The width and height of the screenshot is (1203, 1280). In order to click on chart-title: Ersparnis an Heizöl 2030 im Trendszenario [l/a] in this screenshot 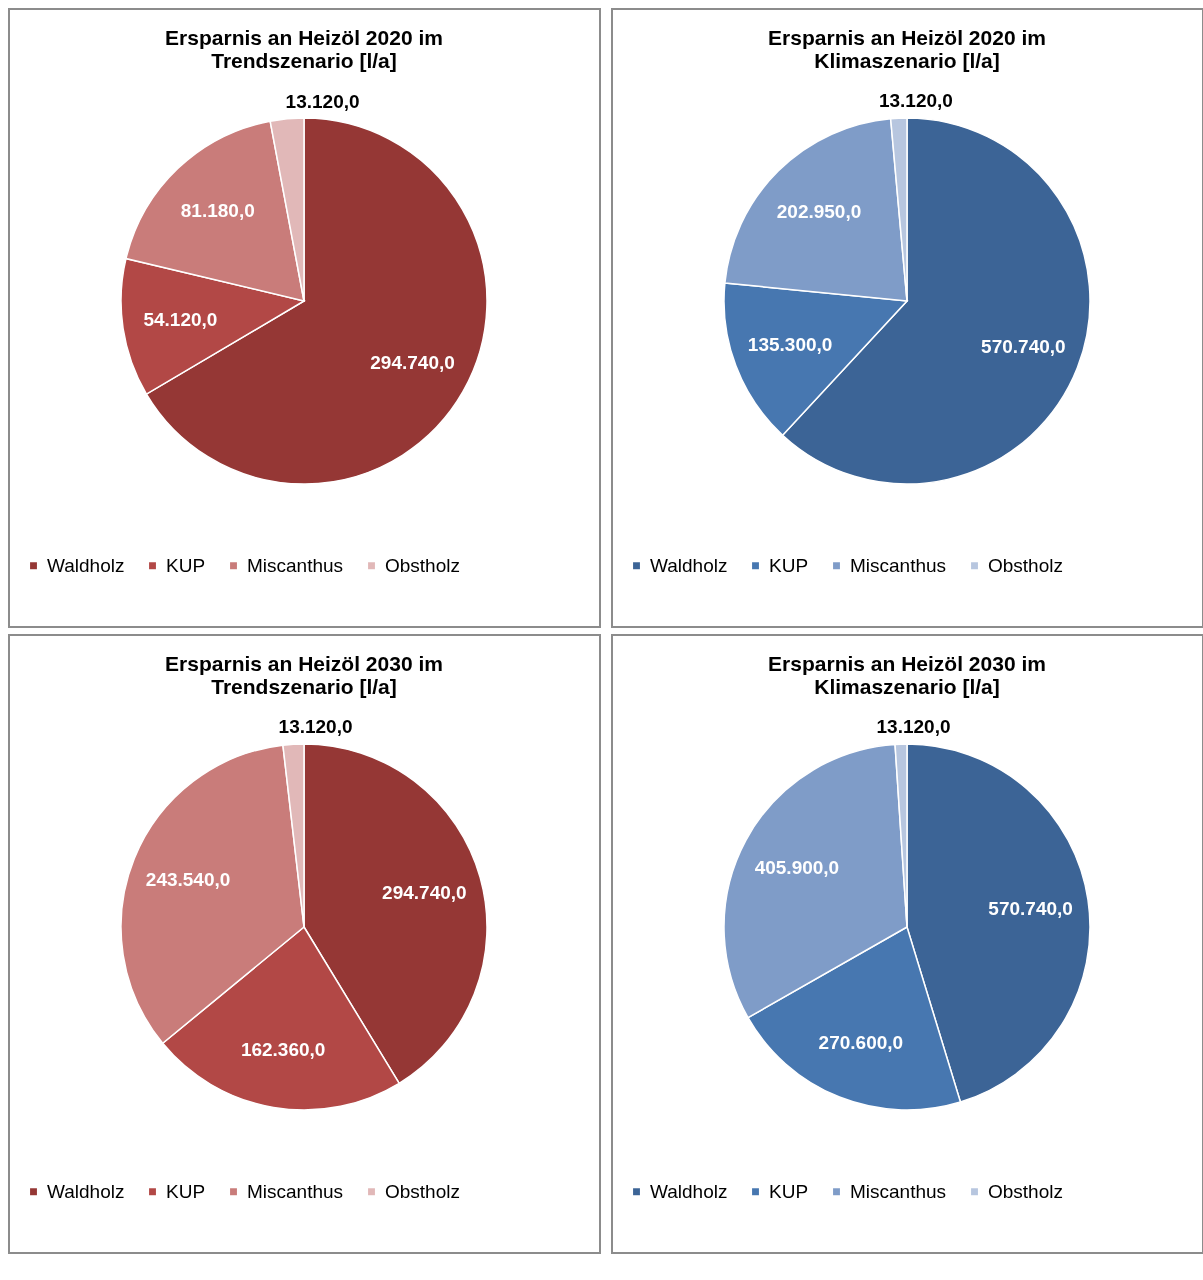, I will do `click(304, 675)`.